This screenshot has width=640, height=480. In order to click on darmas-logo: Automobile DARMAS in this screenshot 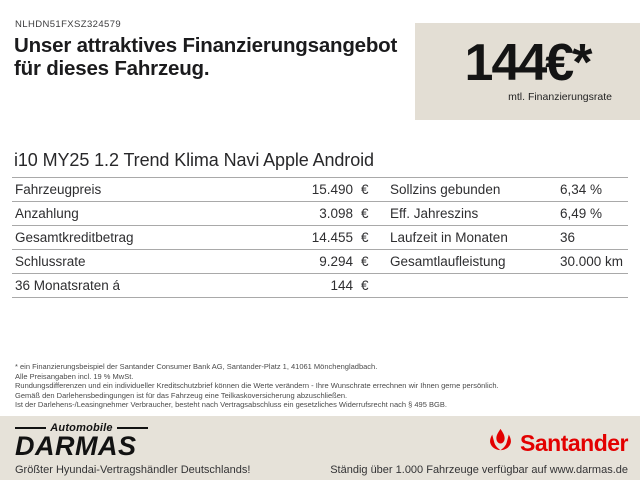, I will do `click(81, 441)`.